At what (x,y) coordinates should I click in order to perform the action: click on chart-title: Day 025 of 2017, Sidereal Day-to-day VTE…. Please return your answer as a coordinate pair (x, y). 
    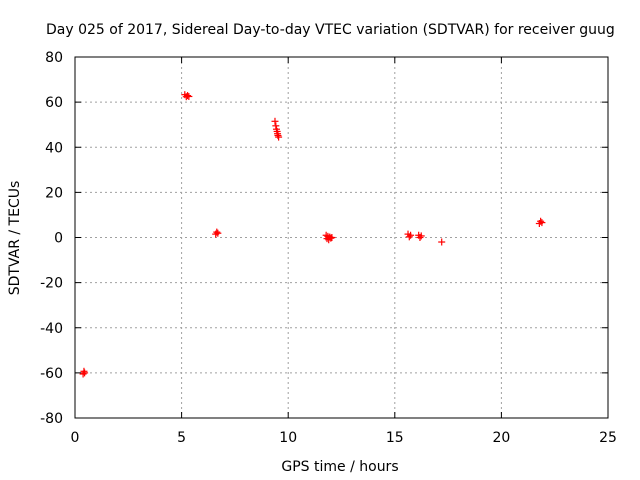
    Looking at the image, I should click on (330, 30).